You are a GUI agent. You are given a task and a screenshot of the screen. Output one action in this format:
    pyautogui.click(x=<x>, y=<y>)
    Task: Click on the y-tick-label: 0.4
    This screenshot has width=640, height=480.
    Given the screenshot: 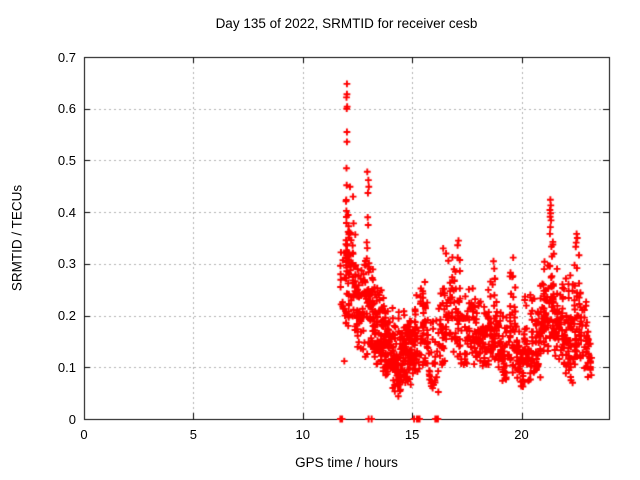 What is the action you would take?
    pyautogui.click(x=66, y=212)
    